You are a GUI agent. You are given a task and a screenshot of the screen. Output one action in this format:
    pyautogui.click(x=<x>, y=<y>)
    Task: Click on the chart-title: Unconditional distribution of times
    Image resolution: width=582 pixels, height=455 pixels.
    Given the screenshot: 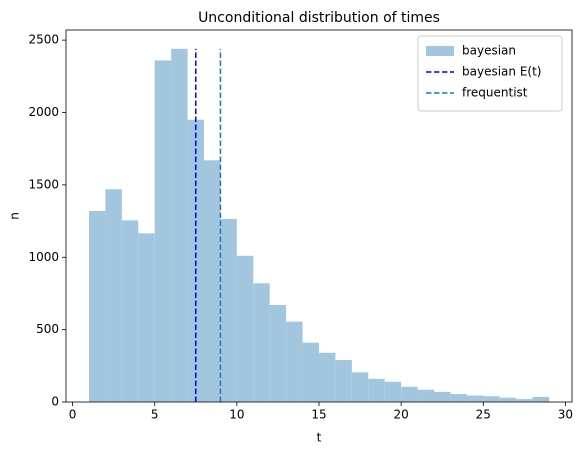 What is the action you would take?
    pyautogui.click(x=319, y=18)
    